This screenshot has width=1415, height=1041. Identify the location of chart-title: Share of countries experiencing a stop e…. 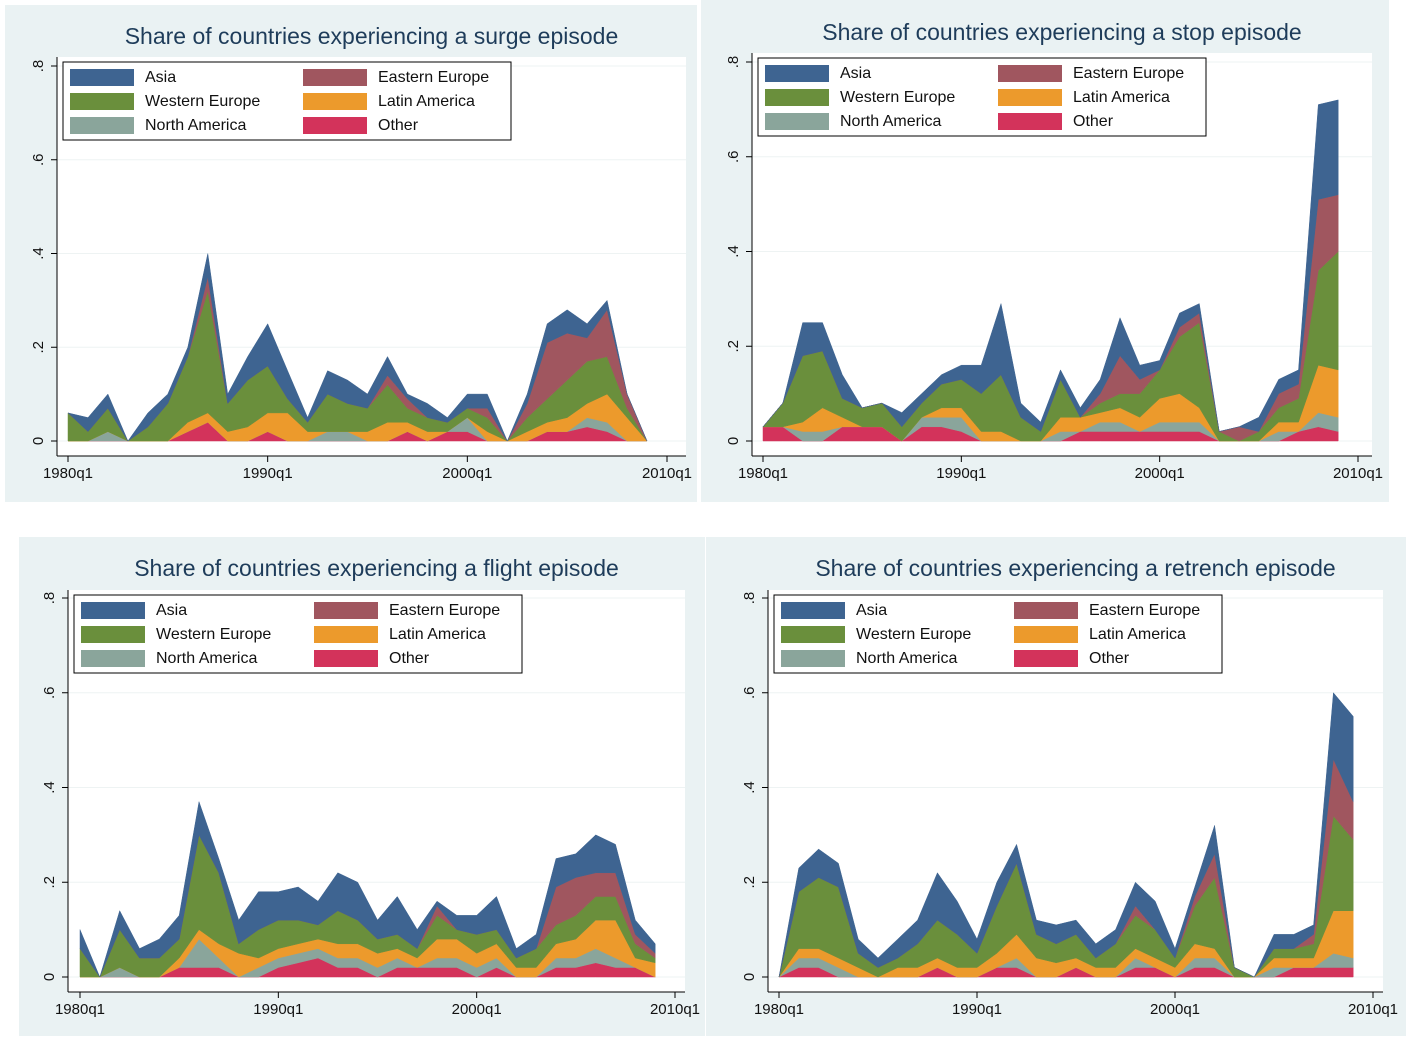
(1061, 32).